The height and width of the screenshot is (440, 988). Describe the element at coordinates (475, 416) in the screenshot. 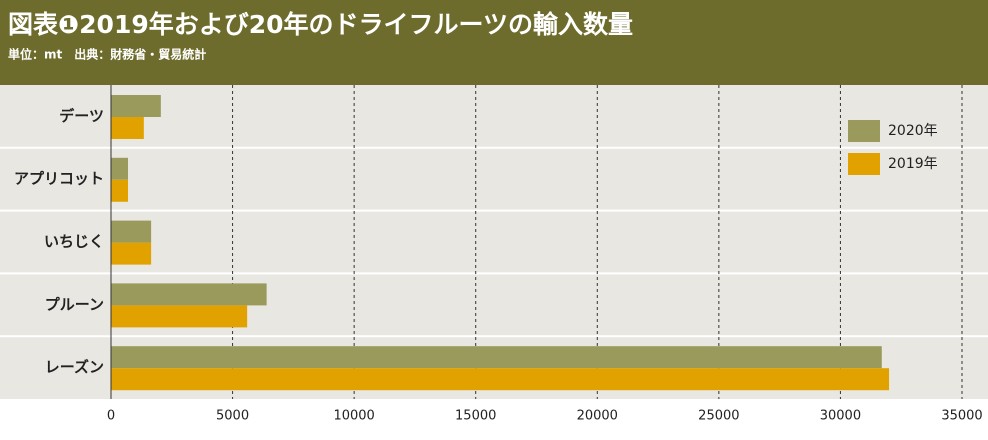

I see `x-tick-label: 15000` at that location.